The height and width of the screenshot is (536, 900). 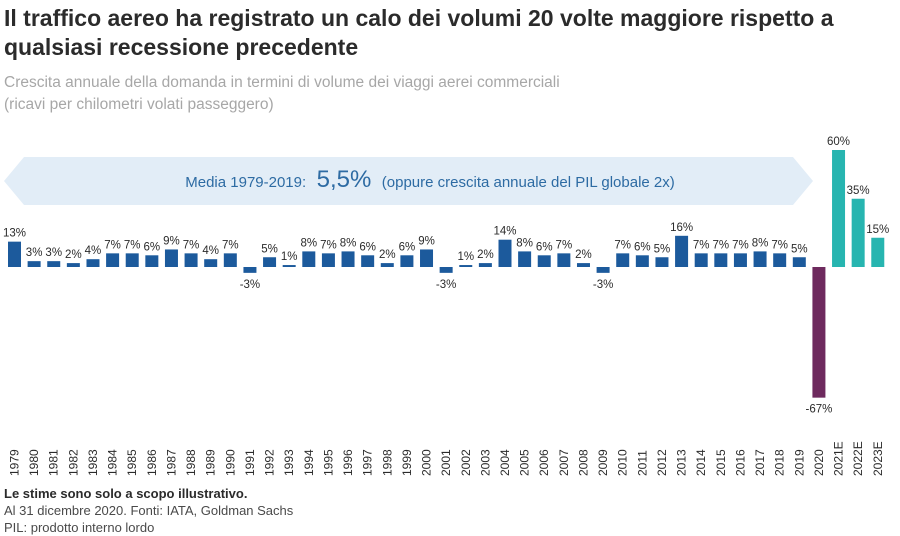 I want to click on x-tick-label-1984: 1984, so click(x=113, y=462).